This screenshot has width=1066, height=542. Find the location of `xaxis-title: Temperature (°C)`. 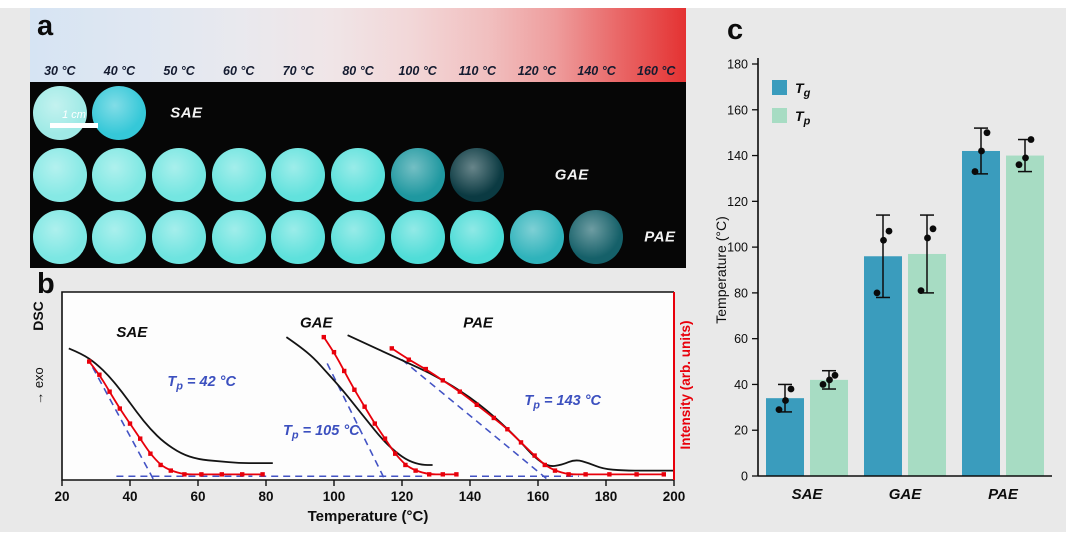

xaxis-title: Temperature (°C) is located at coordinates (368, 516).